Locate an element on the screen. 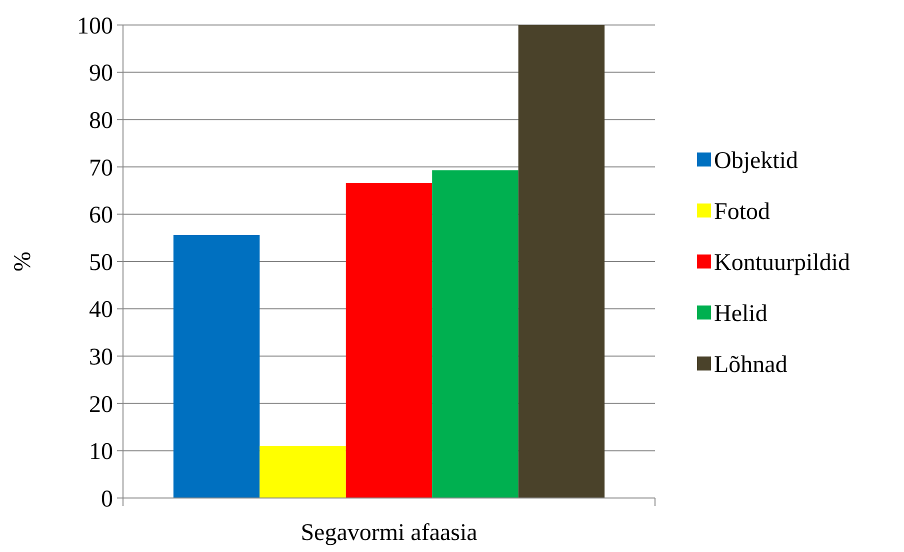  y-tick-label: 20 is located at coordinates (101, 405).